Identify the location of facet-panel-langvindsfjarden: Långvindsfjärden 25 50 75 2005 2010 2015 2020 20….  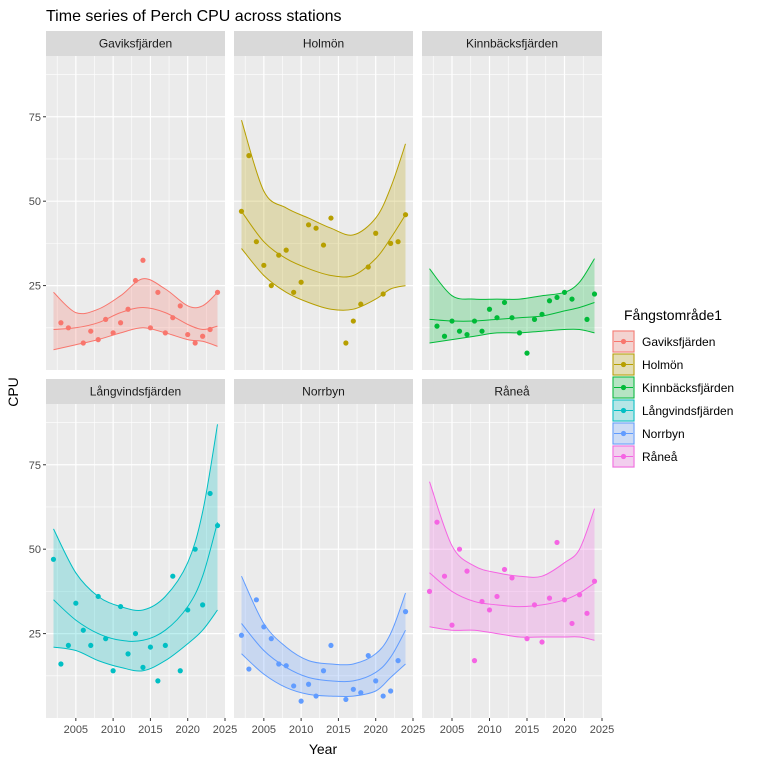
(133, 557).